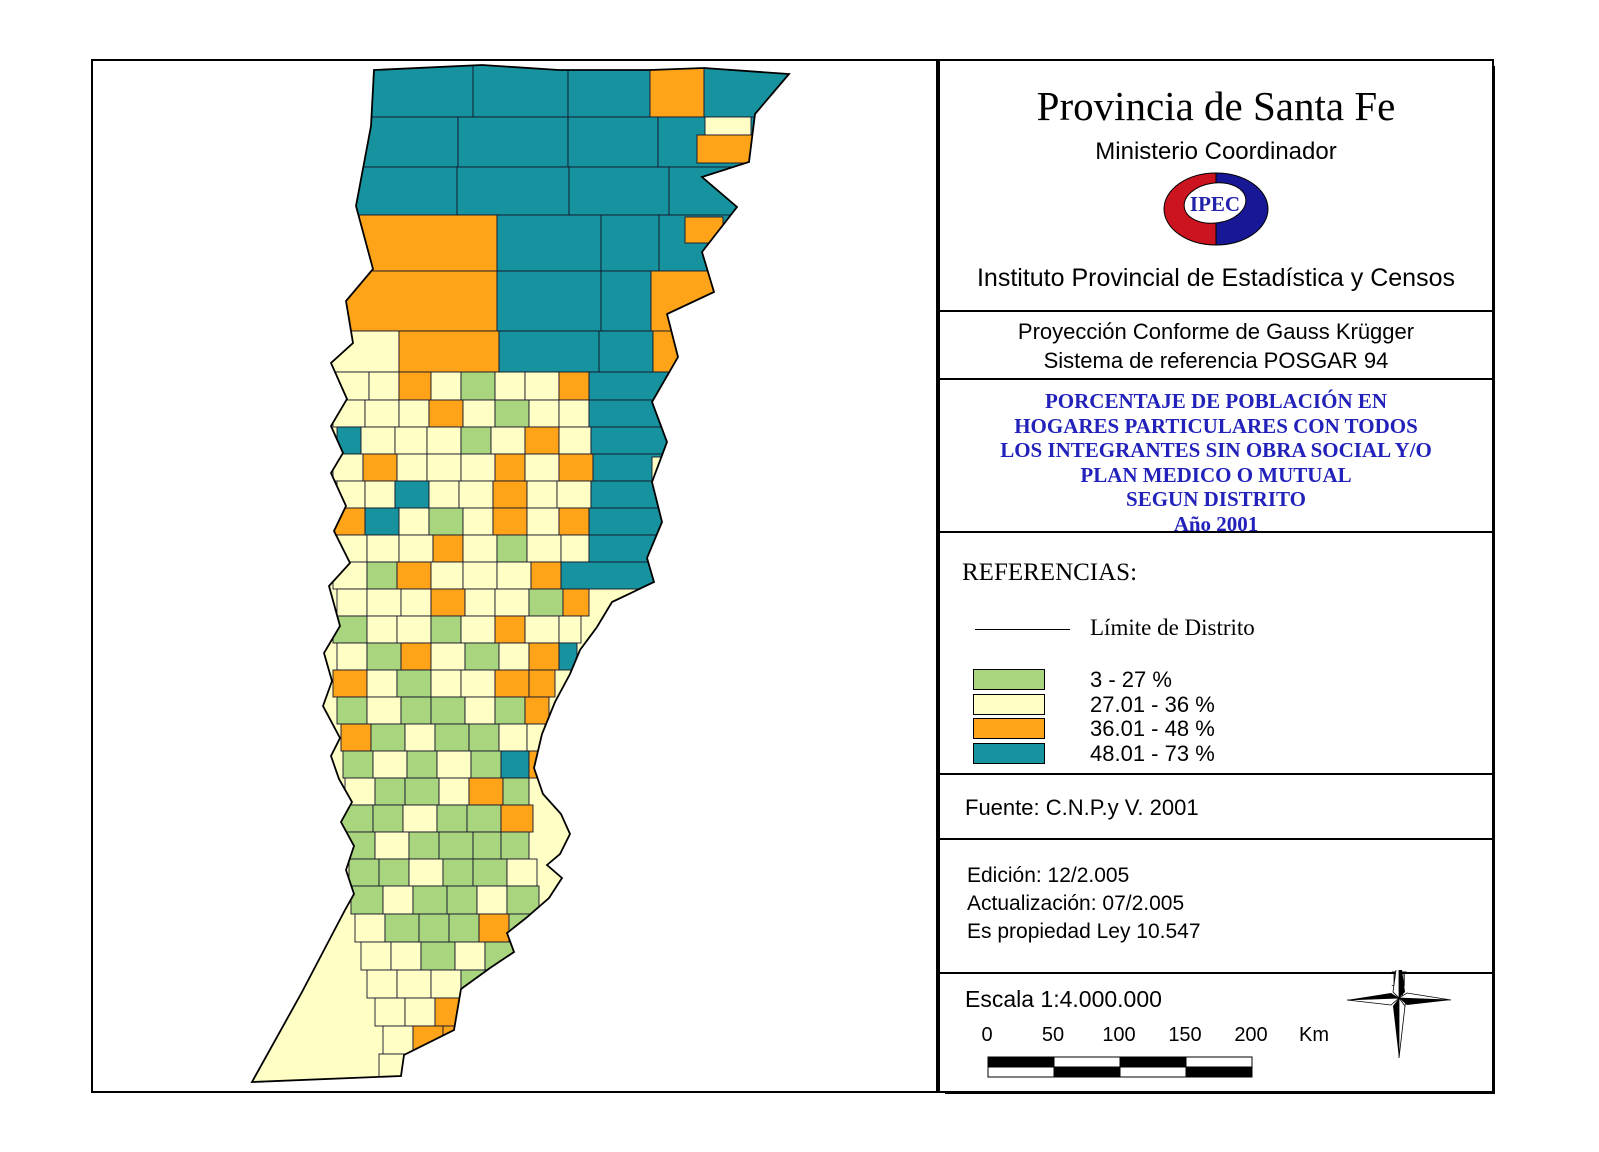  What do you see at coordinates (987, 1035) in the screenshot?
I see `scale-tick: 0` at bounding box center [987, 1035].